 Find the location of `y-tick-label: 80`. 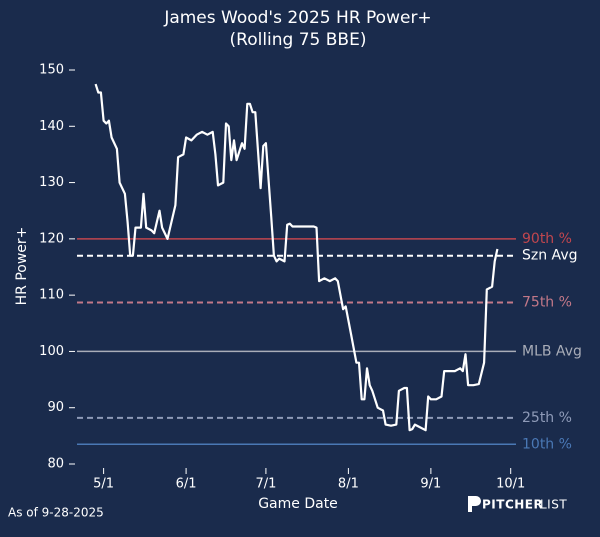

y-tick-label: 80 is located at coordinates (55, 464).